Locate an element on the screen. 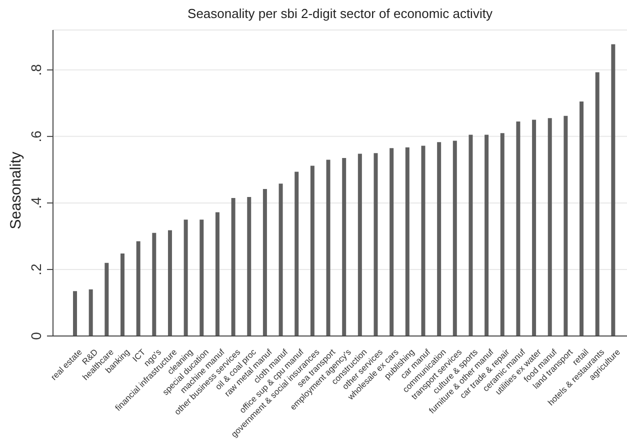  y-axis-title: Seasonality is located at coordinates (16, 191).